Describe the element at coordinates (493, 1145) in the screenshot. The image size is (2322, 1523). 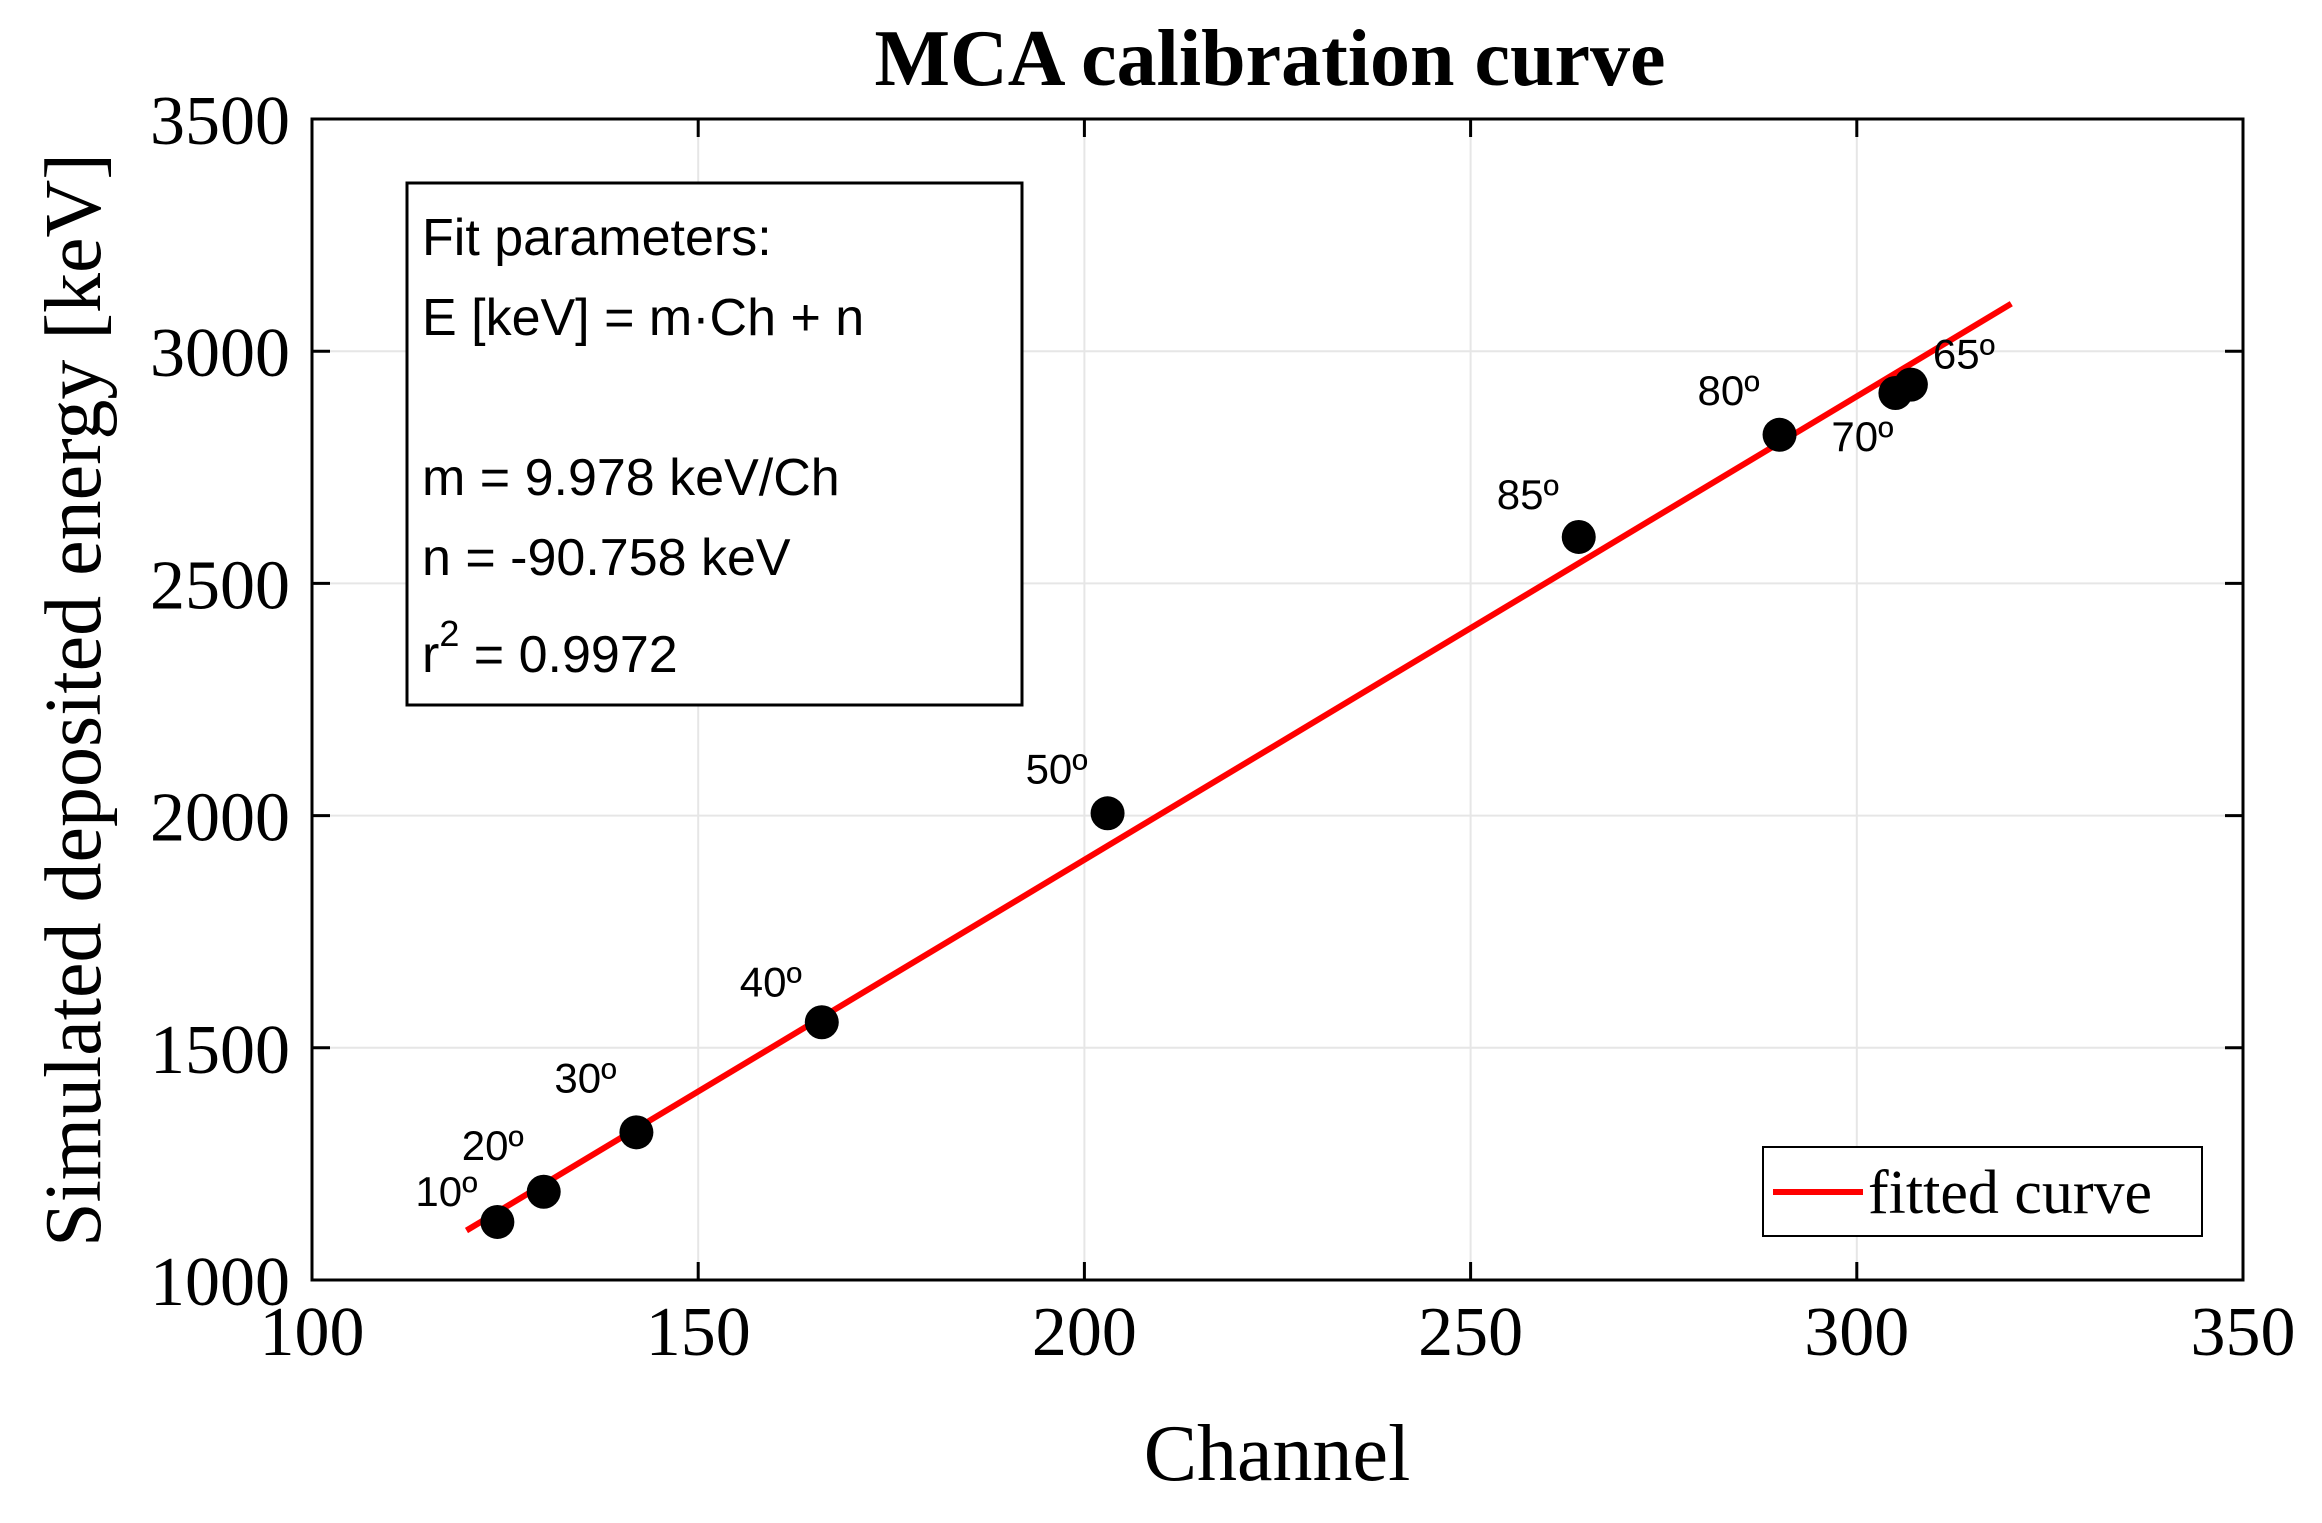
I see `data-point-label: 20º` at that location.